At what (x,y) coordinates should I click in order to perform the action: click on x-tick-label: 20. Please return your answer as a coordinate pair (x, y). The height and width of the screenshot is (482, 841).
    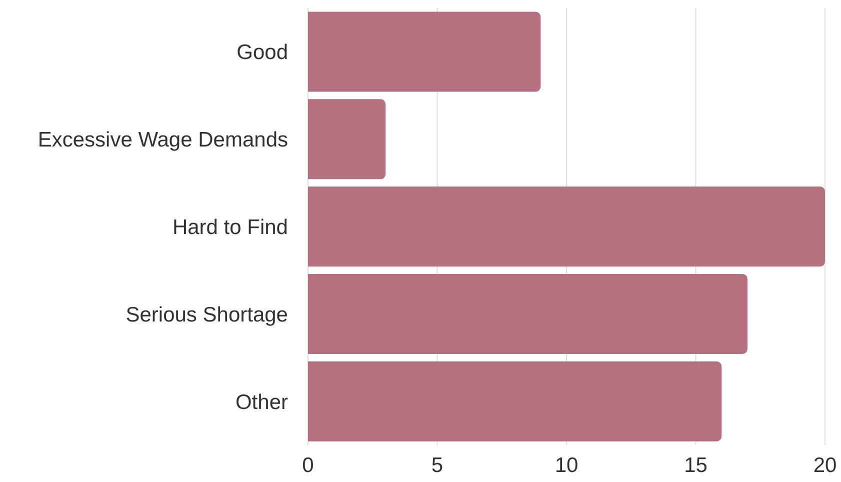
    Looking at the image, I should click on (825, 465).